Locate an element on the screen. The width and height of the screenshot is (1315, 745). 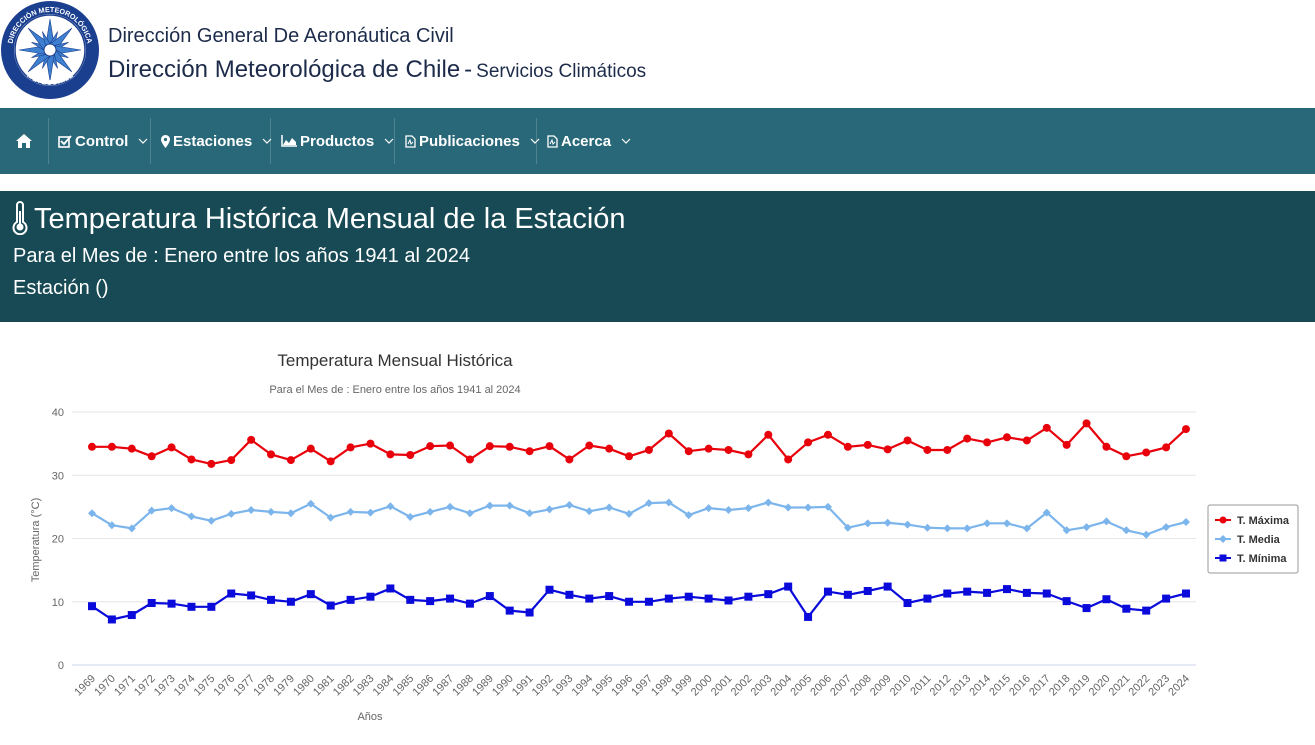
nav-productos: Productos is located at coordinates (333, 141).